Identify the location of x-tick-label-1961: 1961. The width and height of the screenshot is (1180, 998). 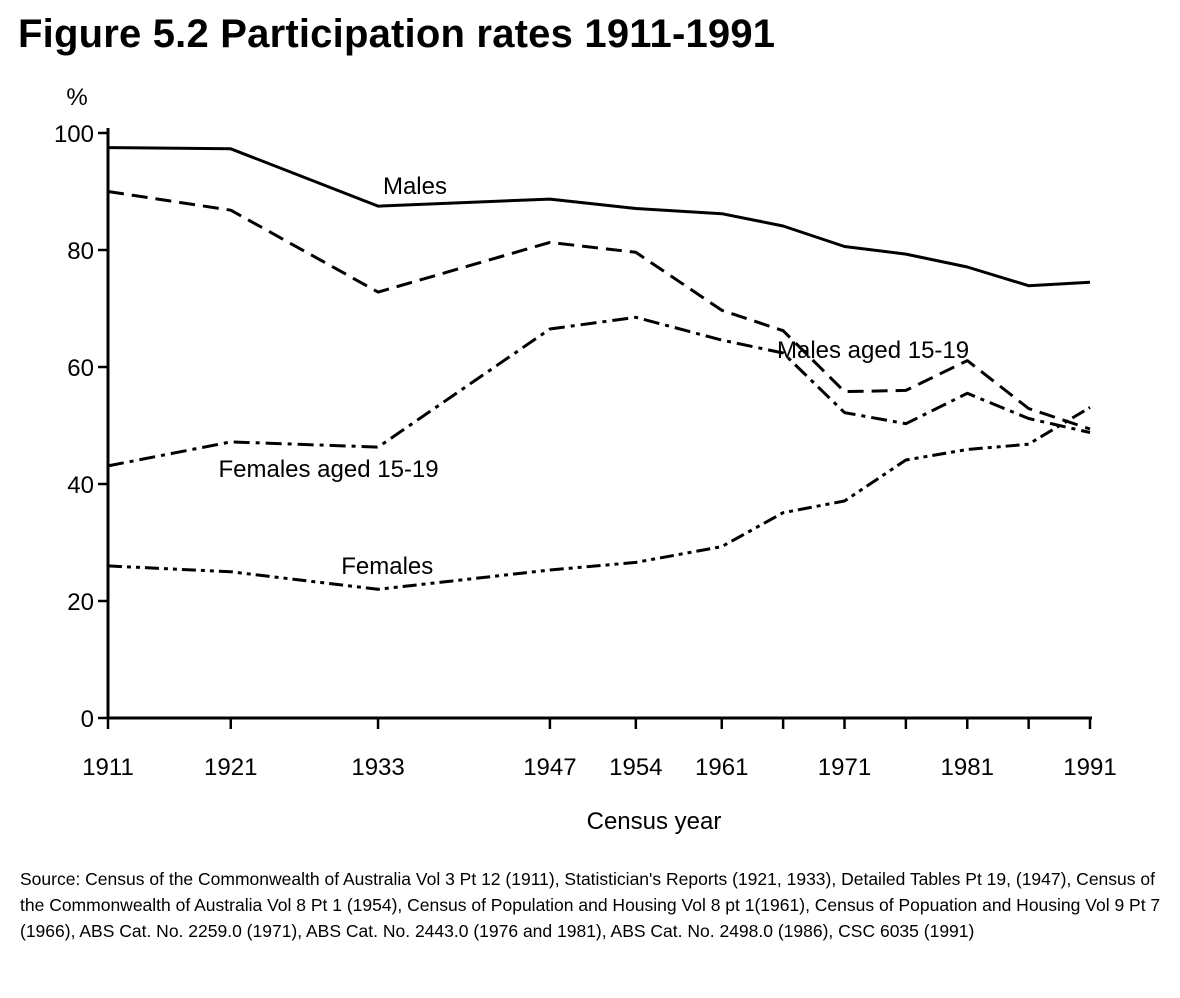
(721, 767).